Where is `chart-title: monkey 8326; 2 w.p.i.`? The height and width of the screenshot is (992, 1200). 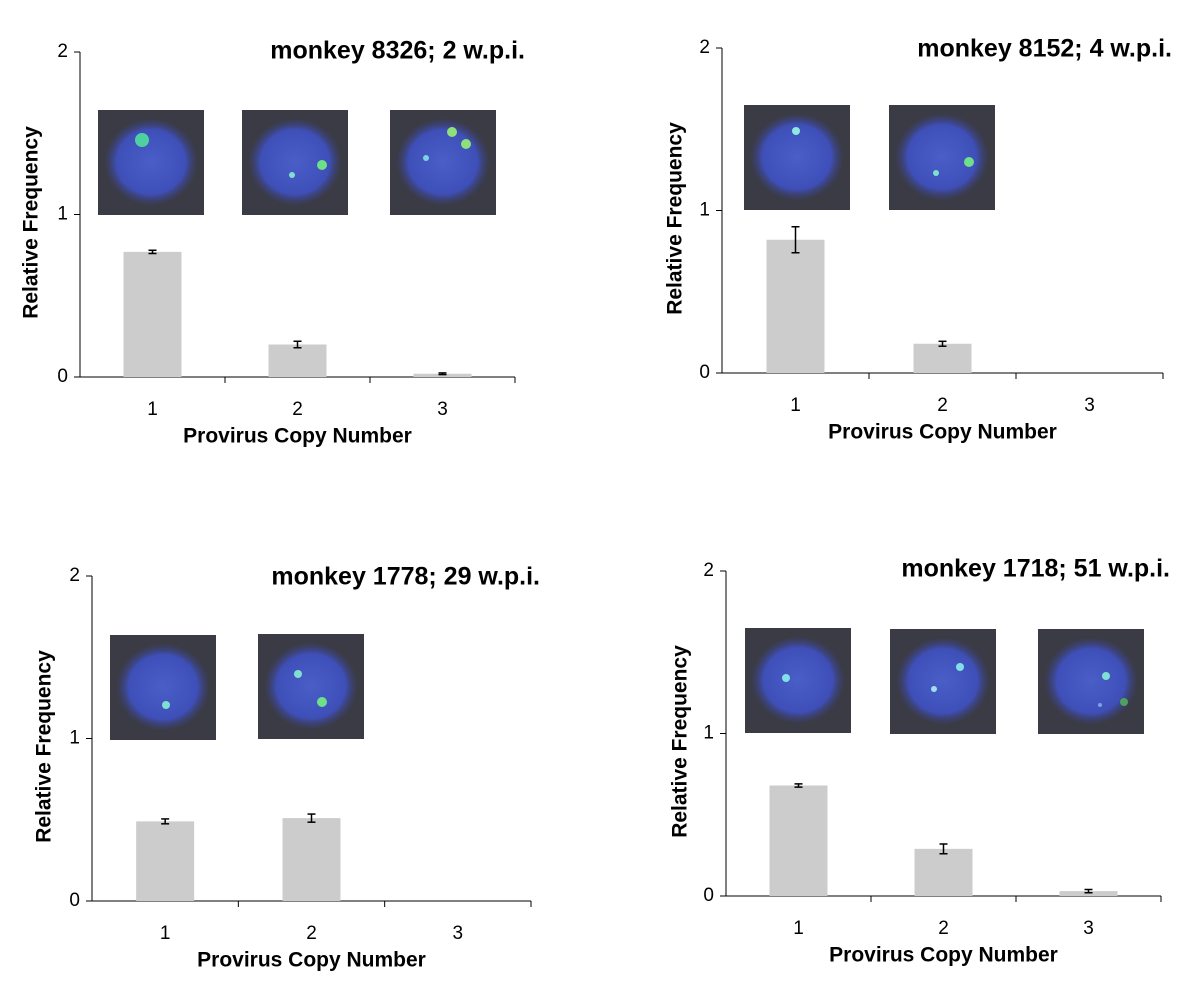 chart-title: monkey 8326; 2 w.p.i. is located at coordinates (397, 51).